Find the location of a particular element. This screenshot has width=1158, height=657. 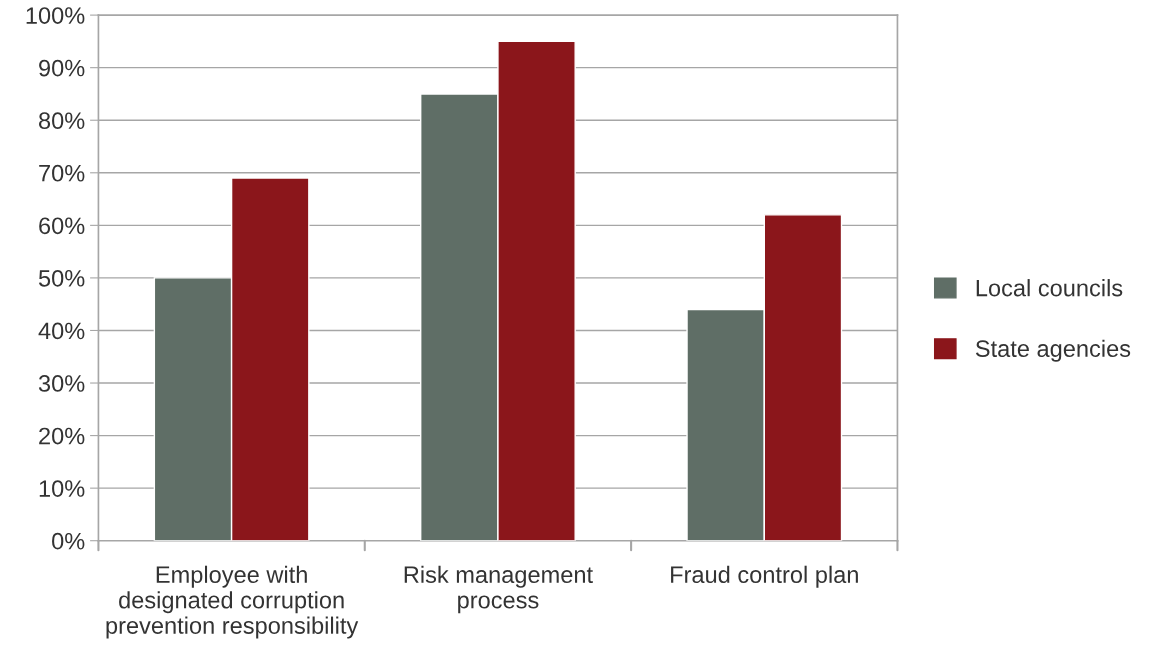

x-tick-label: Fraud control plan is located at coordinates (764, 576).